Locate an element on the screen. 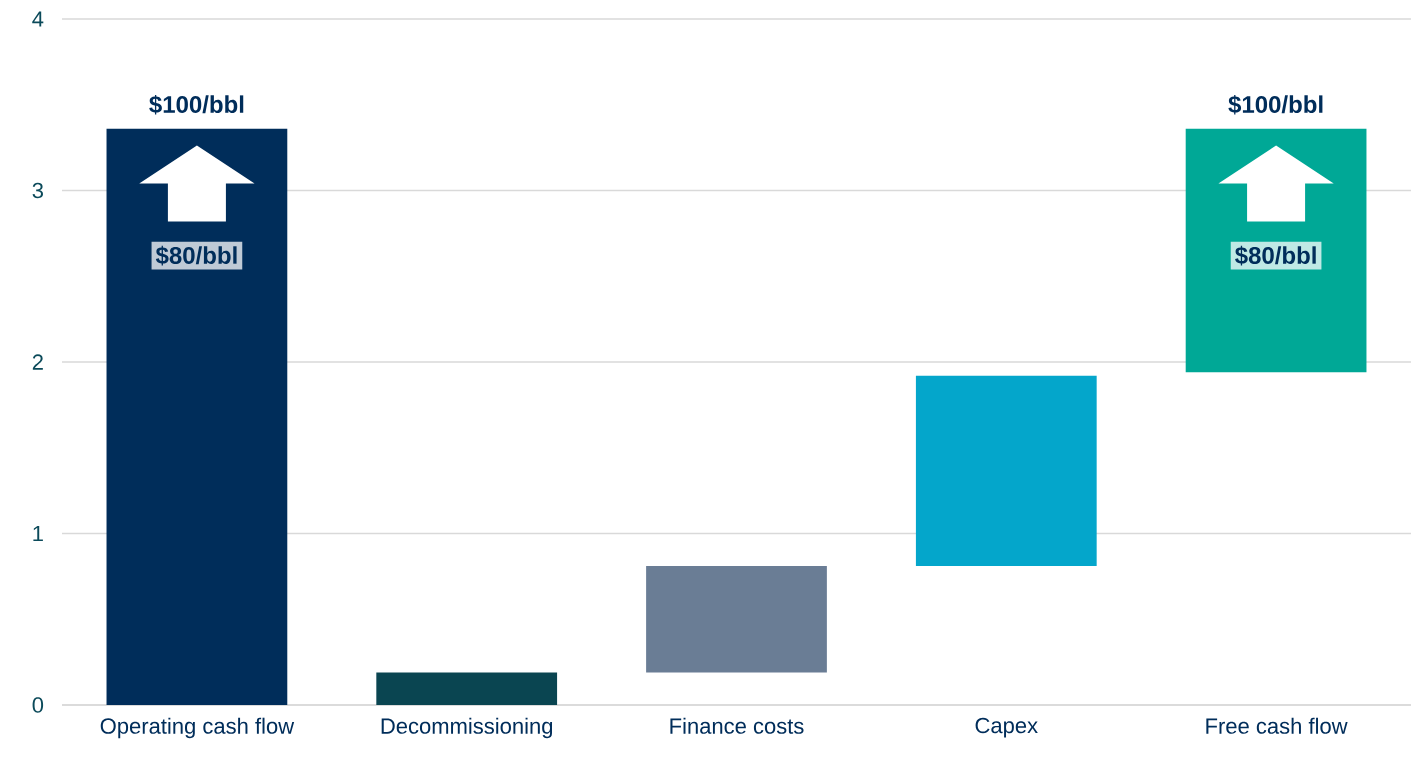 This screenshot has height=763, width=1411. y-tick-label: 3 is located at coordinates (37, 190).